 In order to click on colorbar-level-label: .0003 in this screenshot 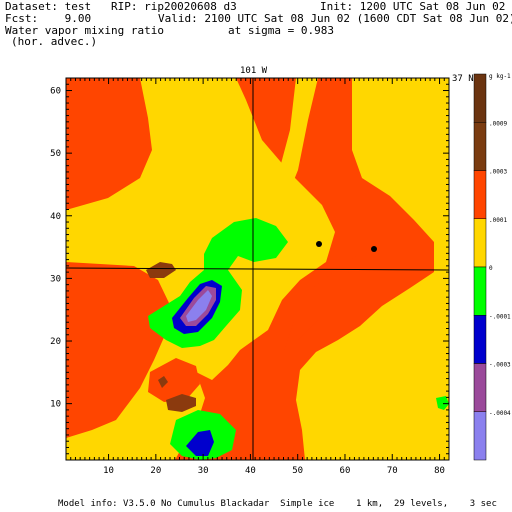, I will do `click(498, 172)`.